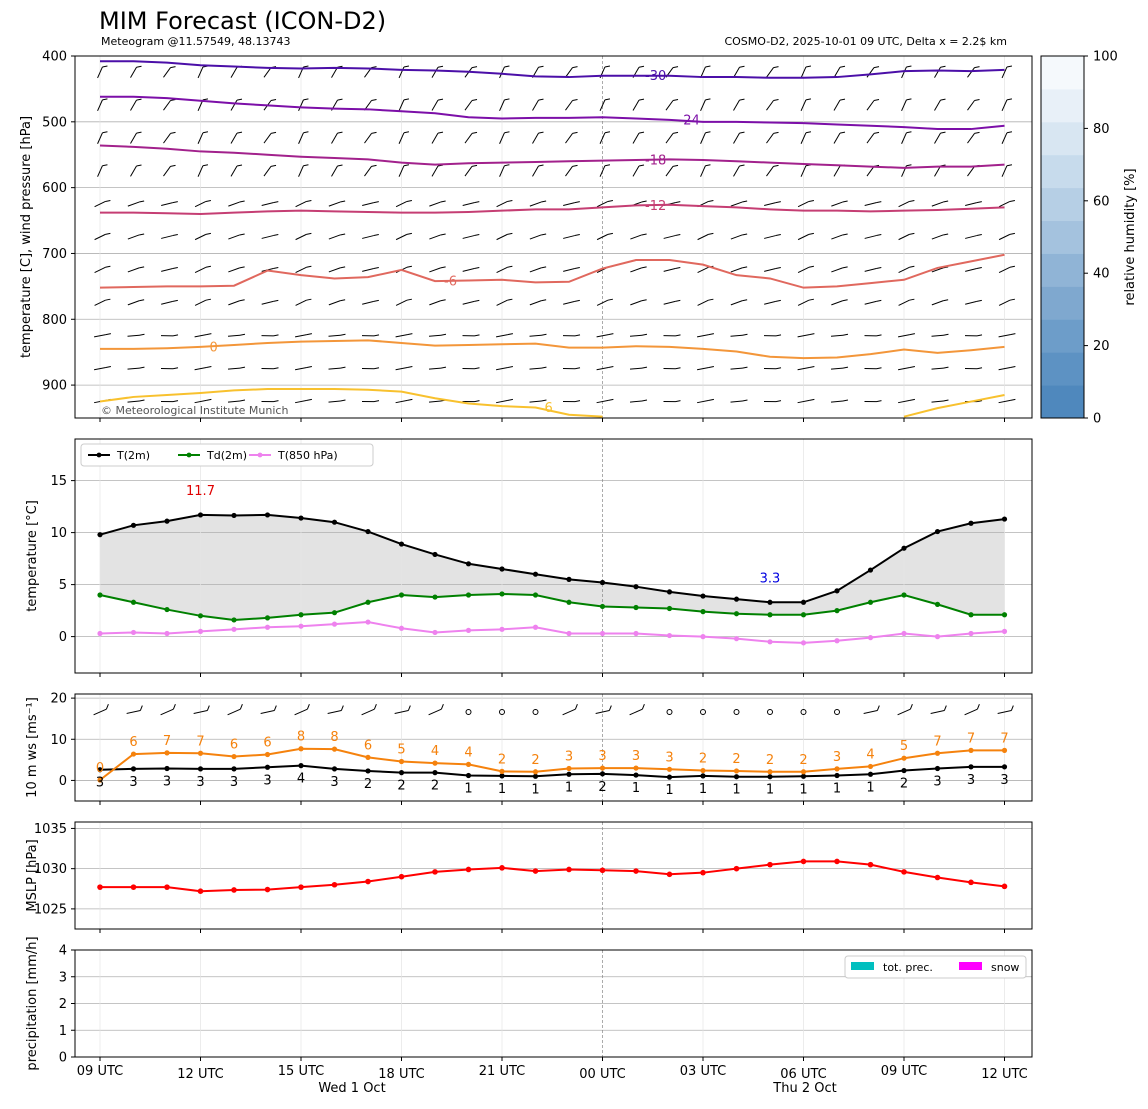 This screenshot has width=1148, height=1109. What do you see at coordinates (401, 749) in the screenshot?
I see `gust-label: 5` at bounding box center [401, 749].